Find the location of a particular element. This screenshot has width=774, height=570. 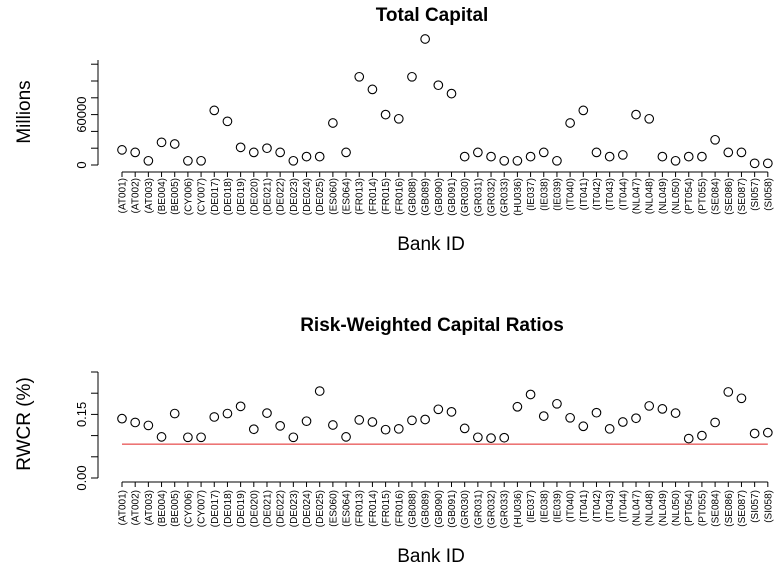

y-tick-label: 0.15 is located at coordinates (81, 414).